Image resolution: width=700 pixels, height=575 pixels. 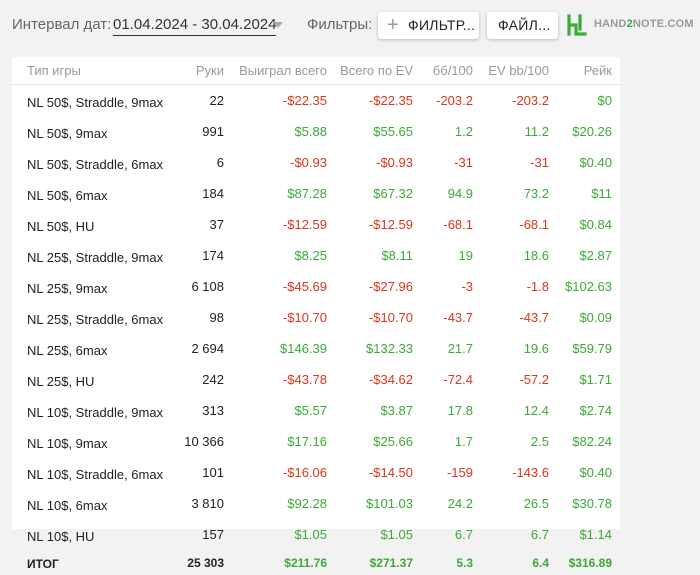 What do you see at coordinates (213, 255) in the screenshot?
I see `cell-hands: 174` at bounding box center [213, 255].